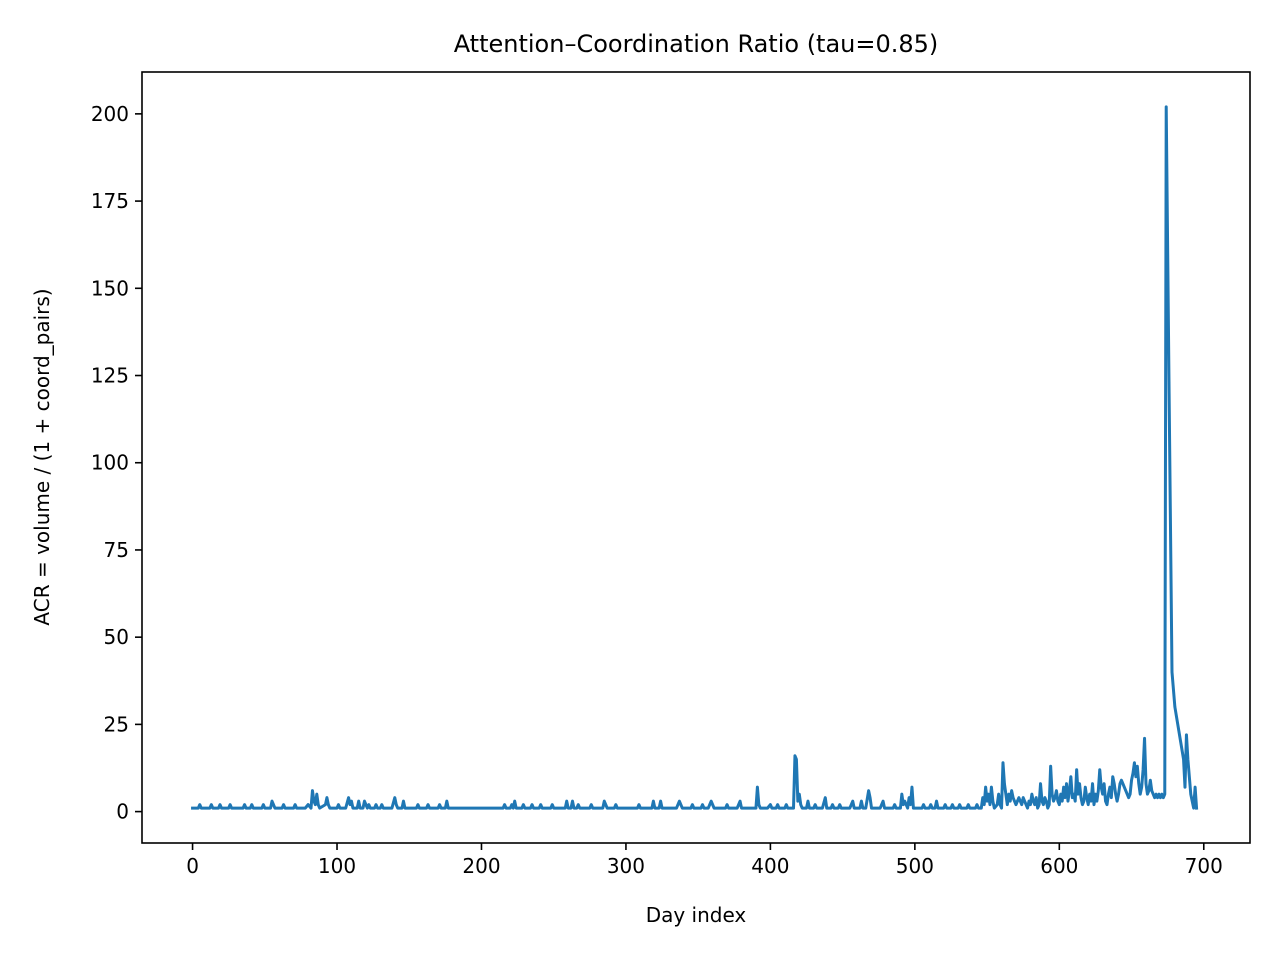  Describe the element at coordinates (110, 376) in the screenshot. I see `y-tick-label: 125` at that location.